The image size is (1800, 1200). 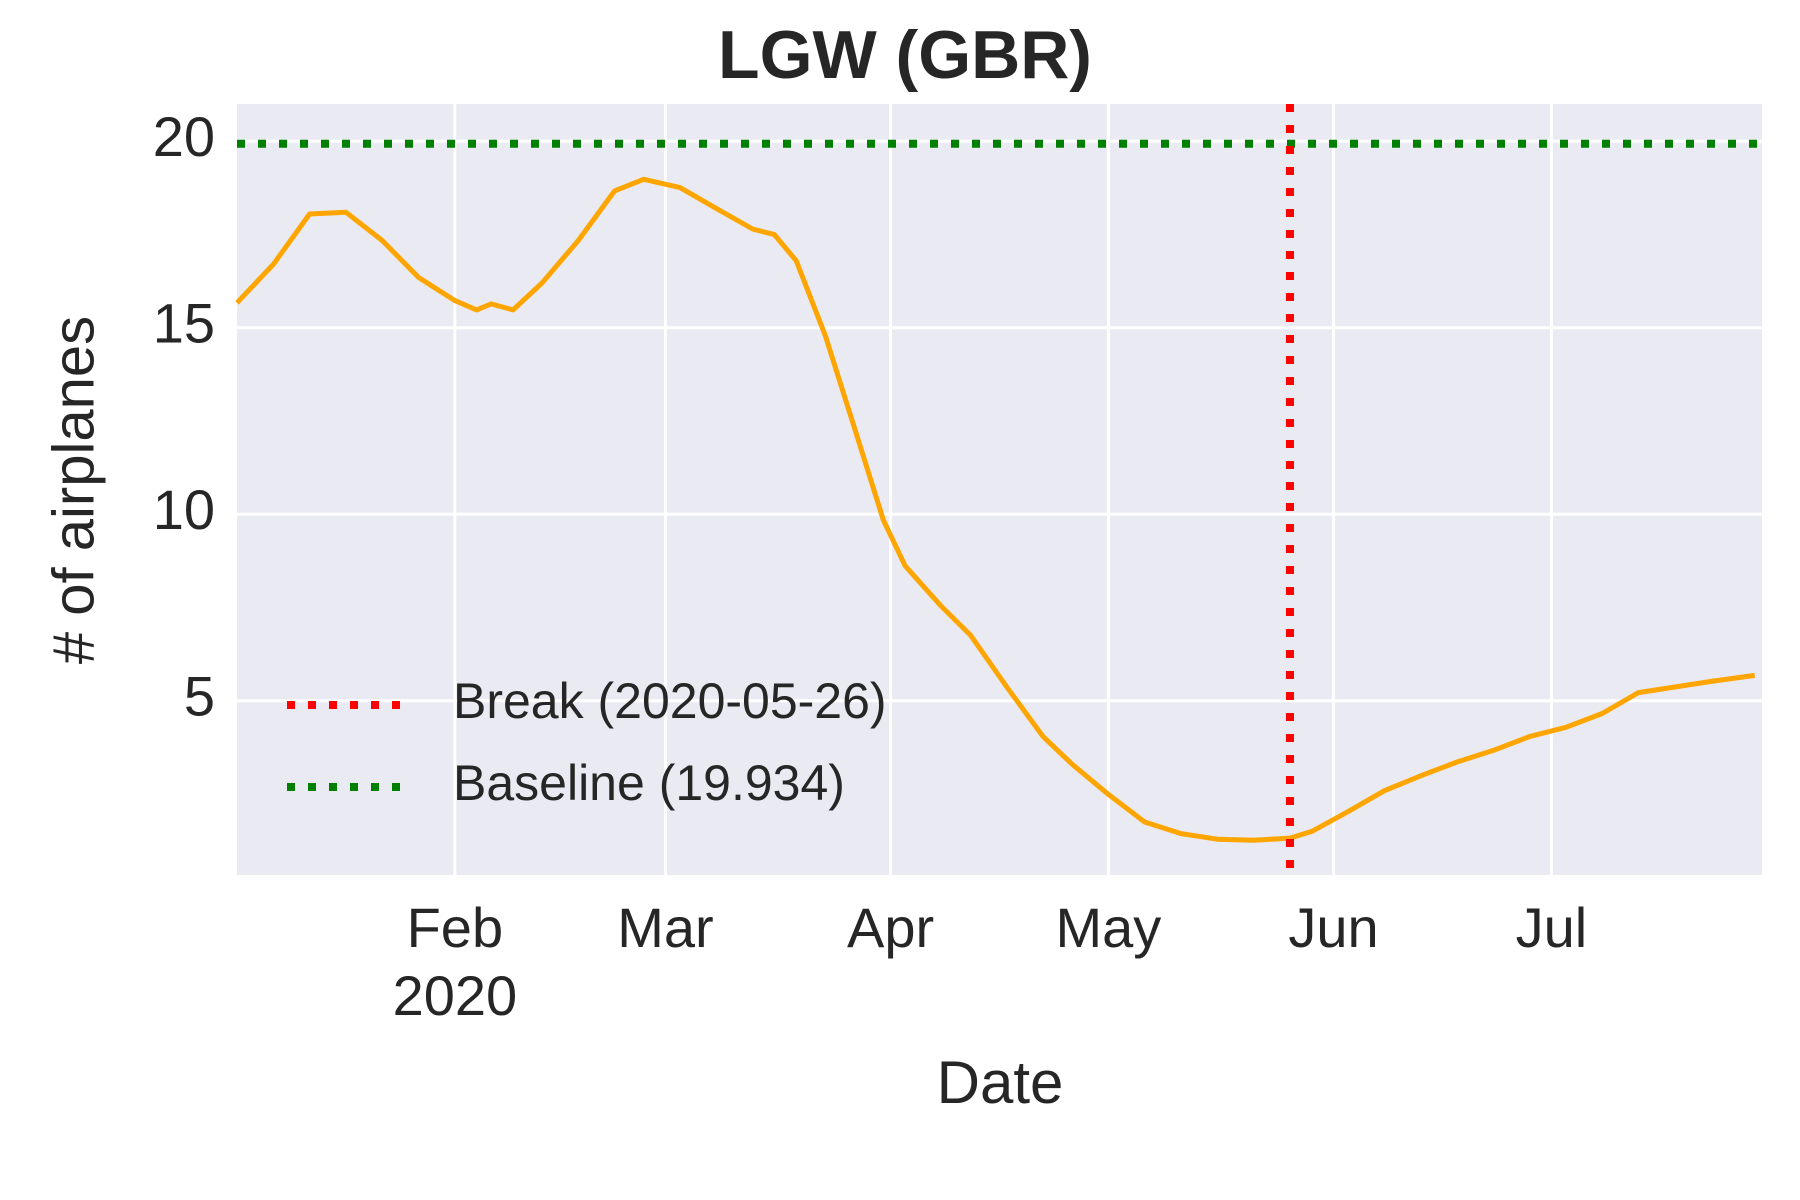 What do you see at coordinates (455, 961) in the screenshot?
I see `x-tick-label: Feb 2020` at bounding box center [455, 961].